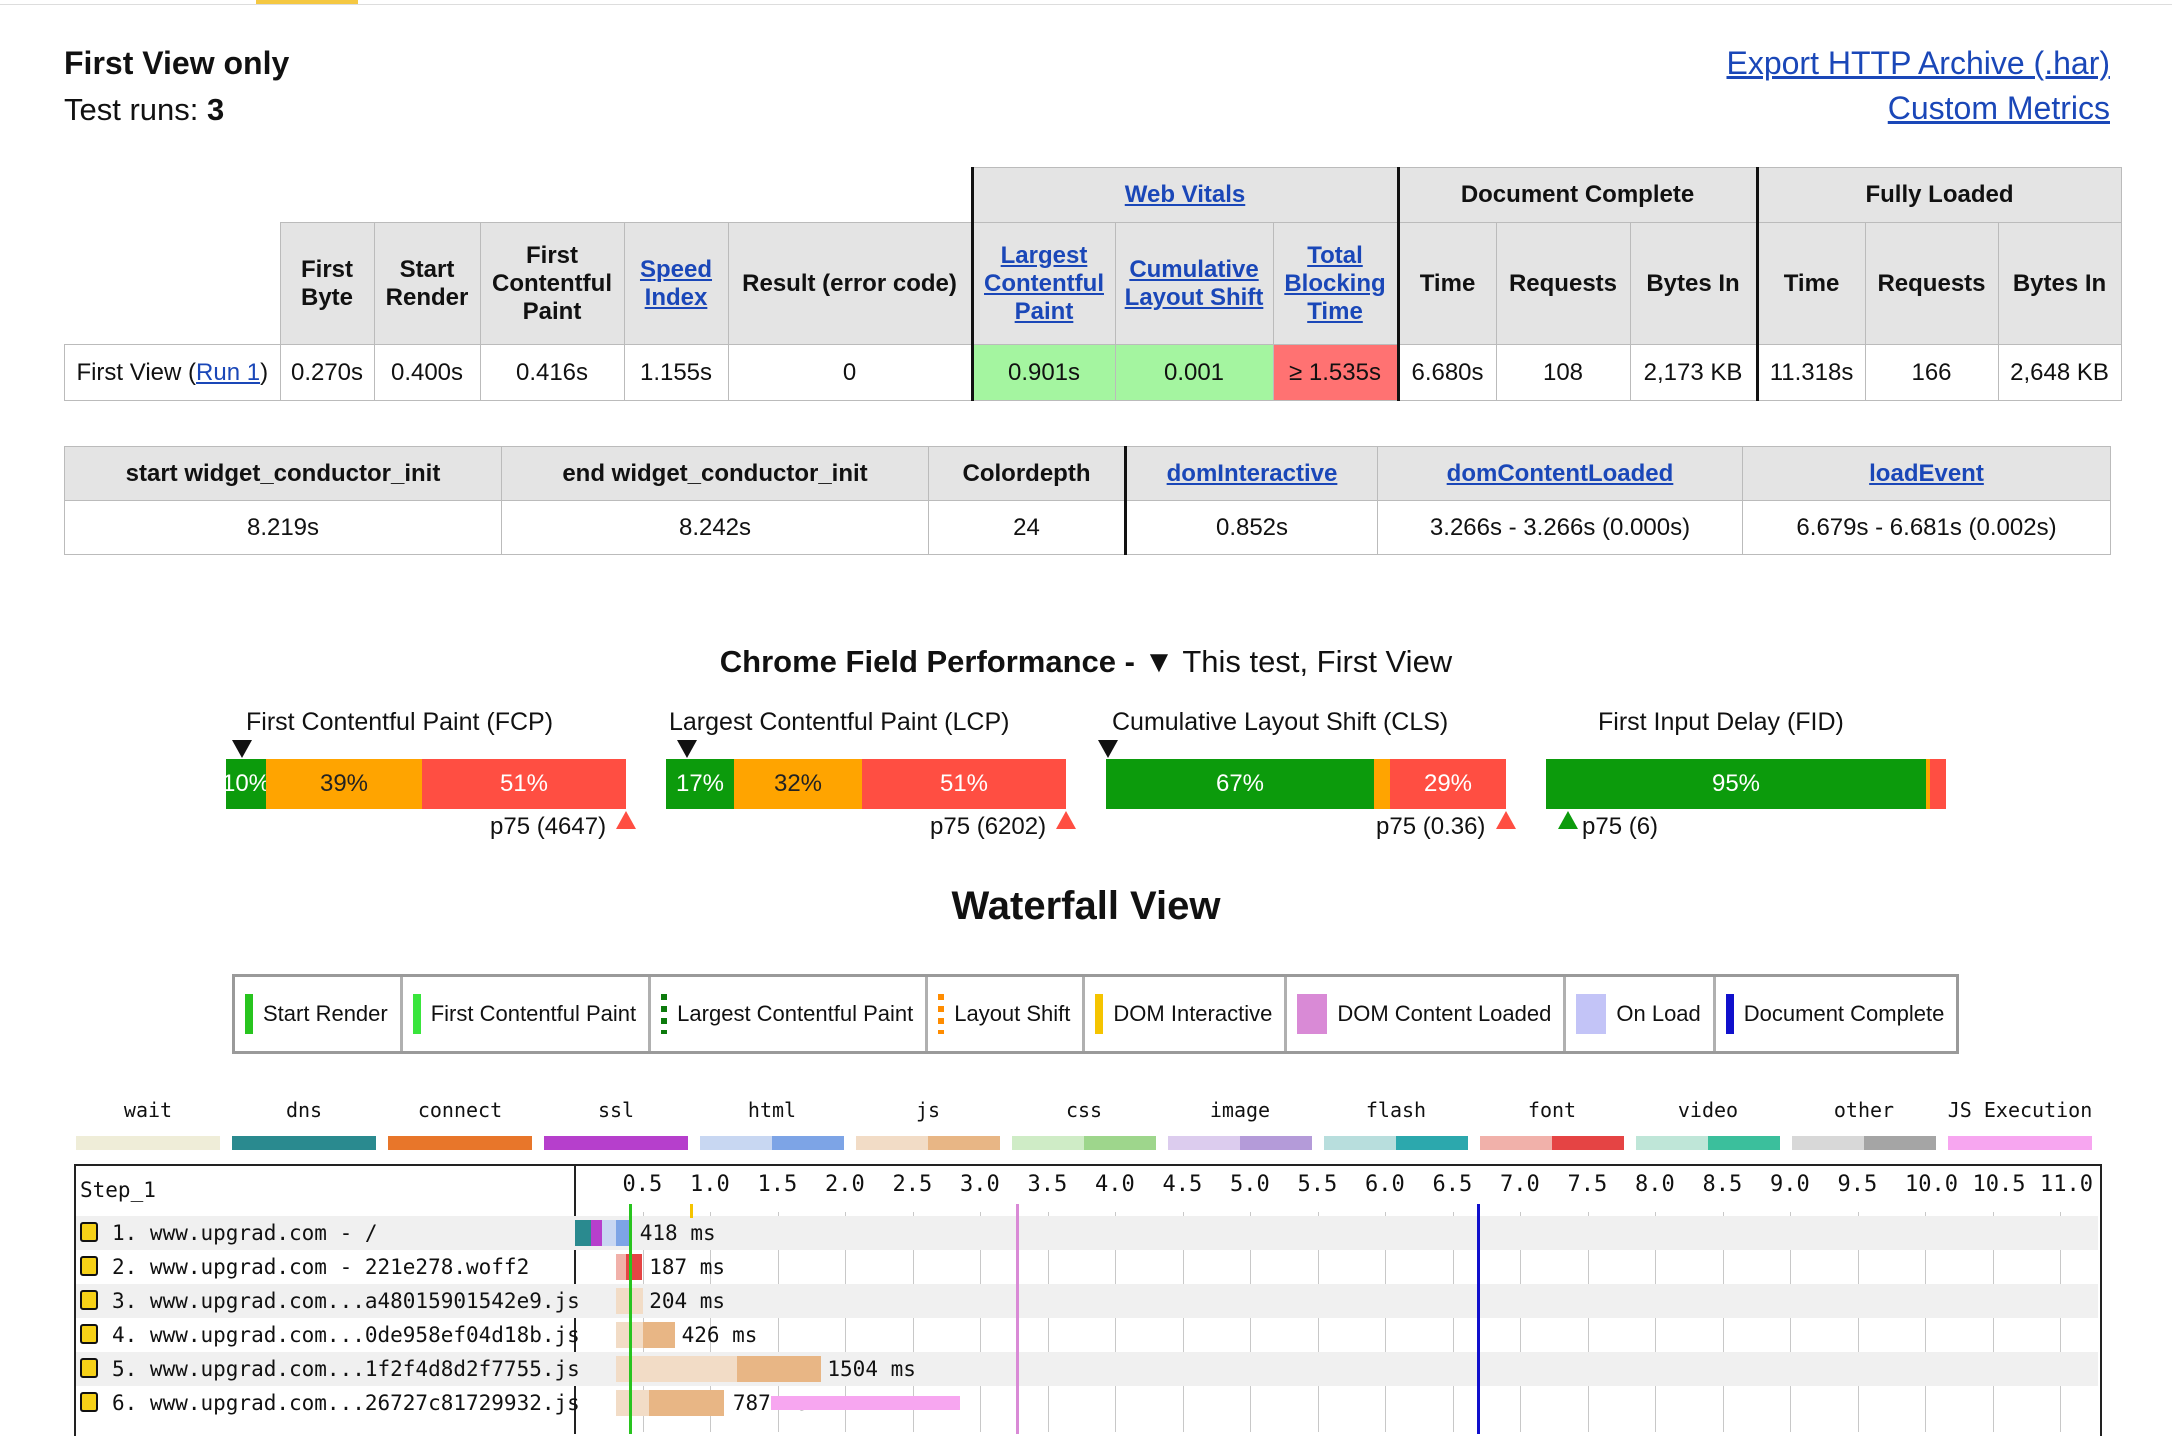 Image resolution: width=2172 pixels, height=1436 pixels. What do you see at coordinates (228, 372) in the screenshot?
I see `run-1-link: Run 1` at bounding box center [228, 372].